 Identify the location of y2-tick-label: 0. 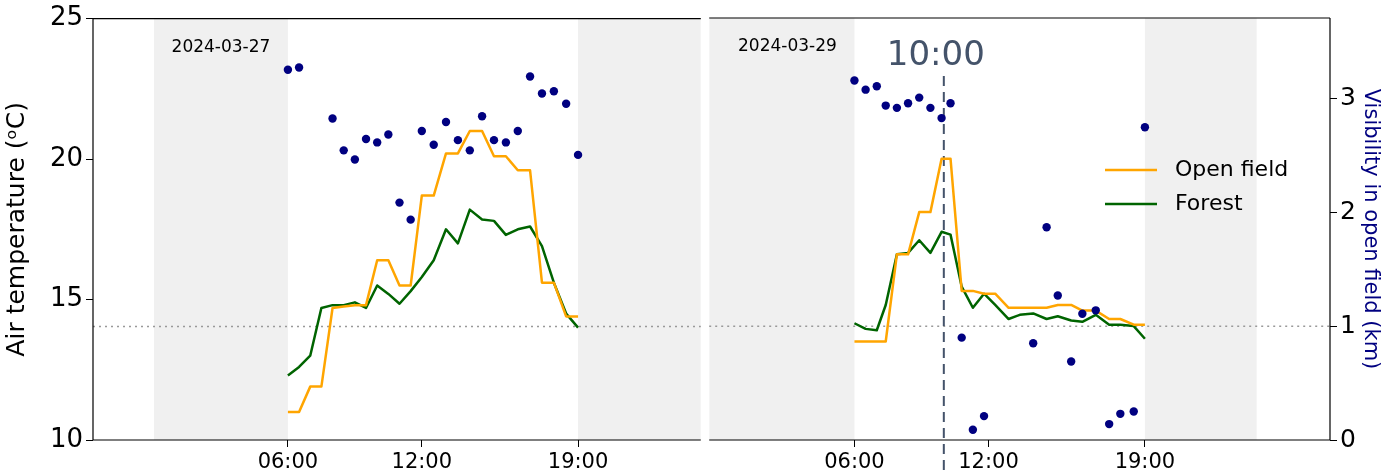
(1348, 438).